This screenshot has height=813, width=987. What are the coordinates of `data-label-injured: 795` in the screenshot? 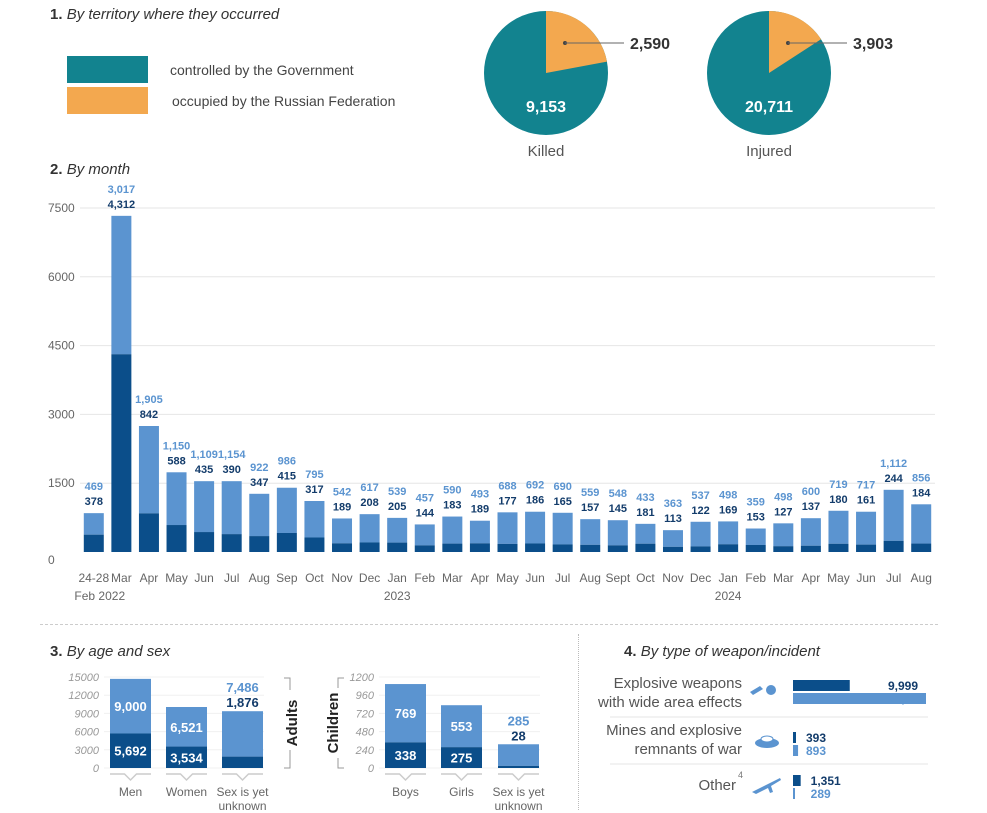 It's located at (314, 475).